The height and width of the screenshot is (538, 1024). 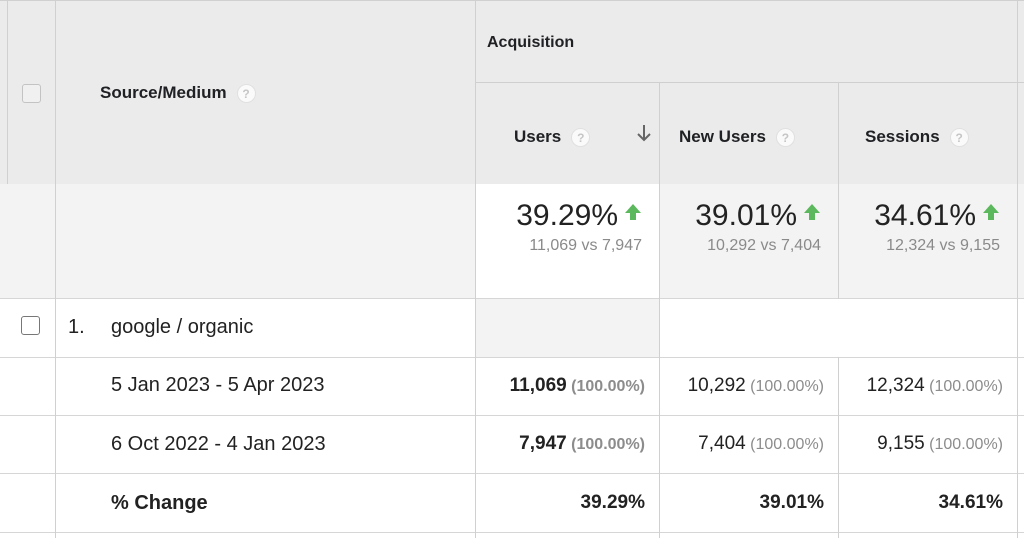 I want to click on users-percent-change: 39.29%, so click(x=612, y=502).